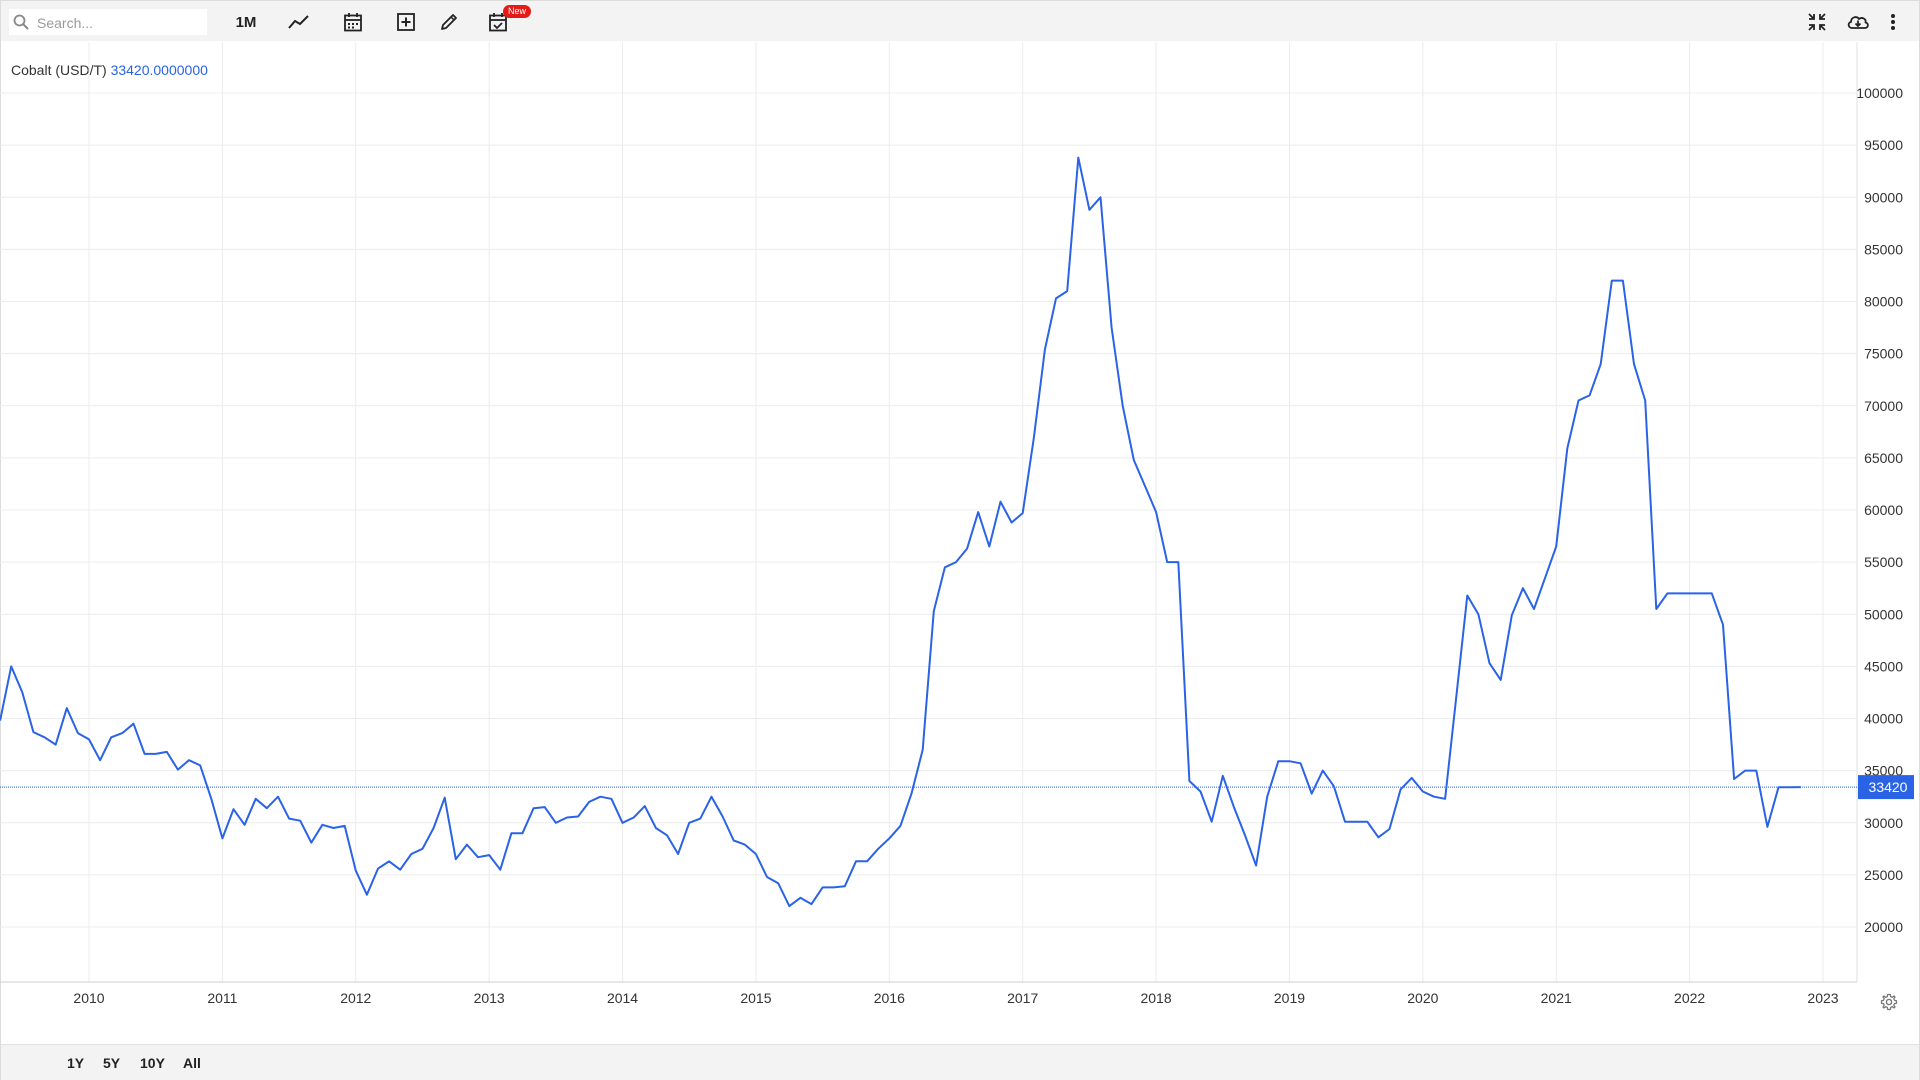 This screenshot has width=1920, height=1080. I want to click on date-range-button, so click(353, 22).